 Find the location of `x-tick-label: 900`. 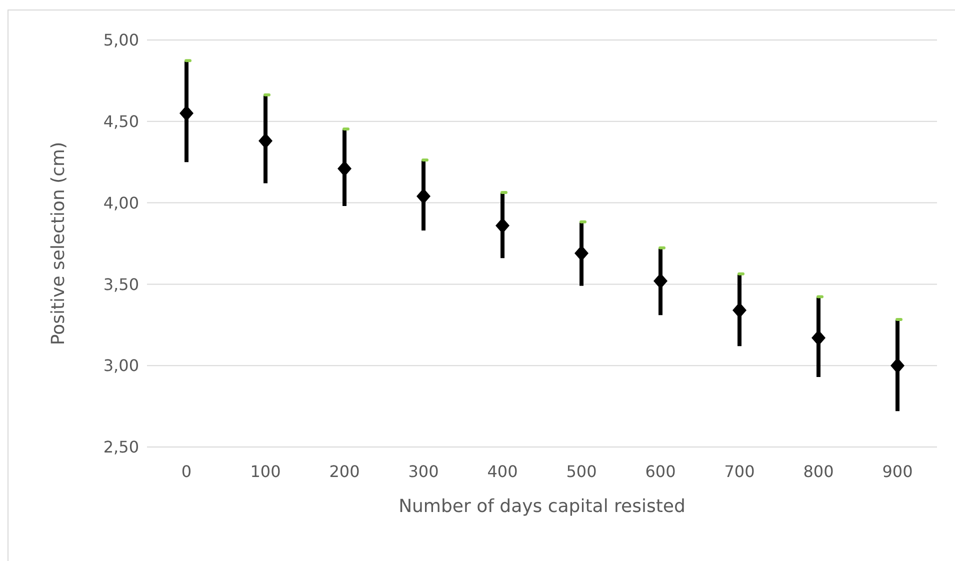

x-tick-label: 900 is located at coordinates (897, 471).